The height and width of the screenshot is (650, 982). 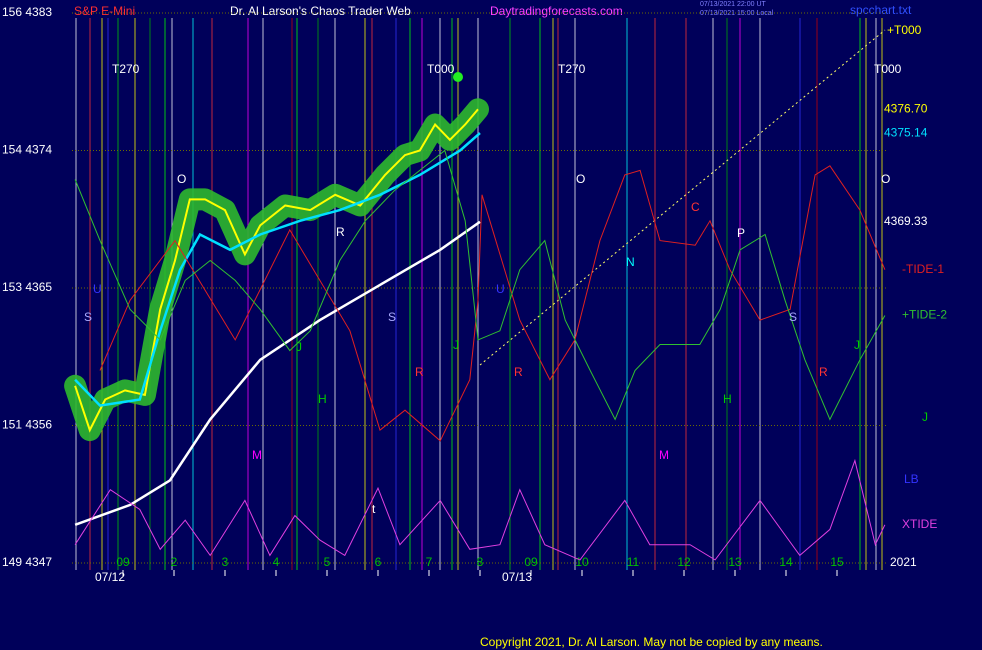 I want to click on series-label: -TIDE-1, so click(x=923, y=269).